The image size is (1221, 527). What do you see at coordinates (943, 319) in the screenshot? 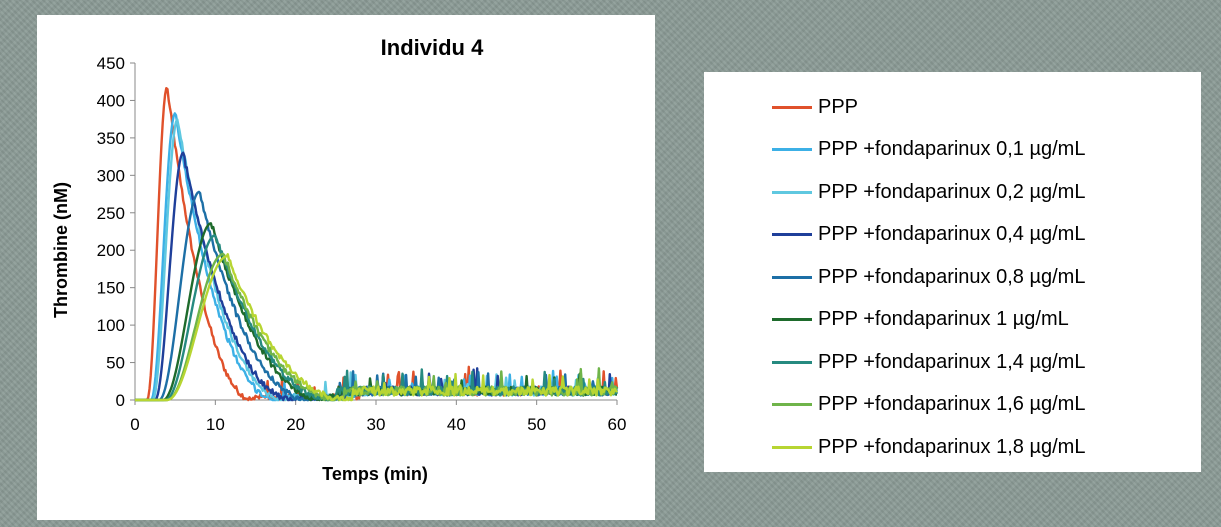
I see `legend-label: PPP +fondaparinux 1 µg/mL` at bounding box center [943, 319].